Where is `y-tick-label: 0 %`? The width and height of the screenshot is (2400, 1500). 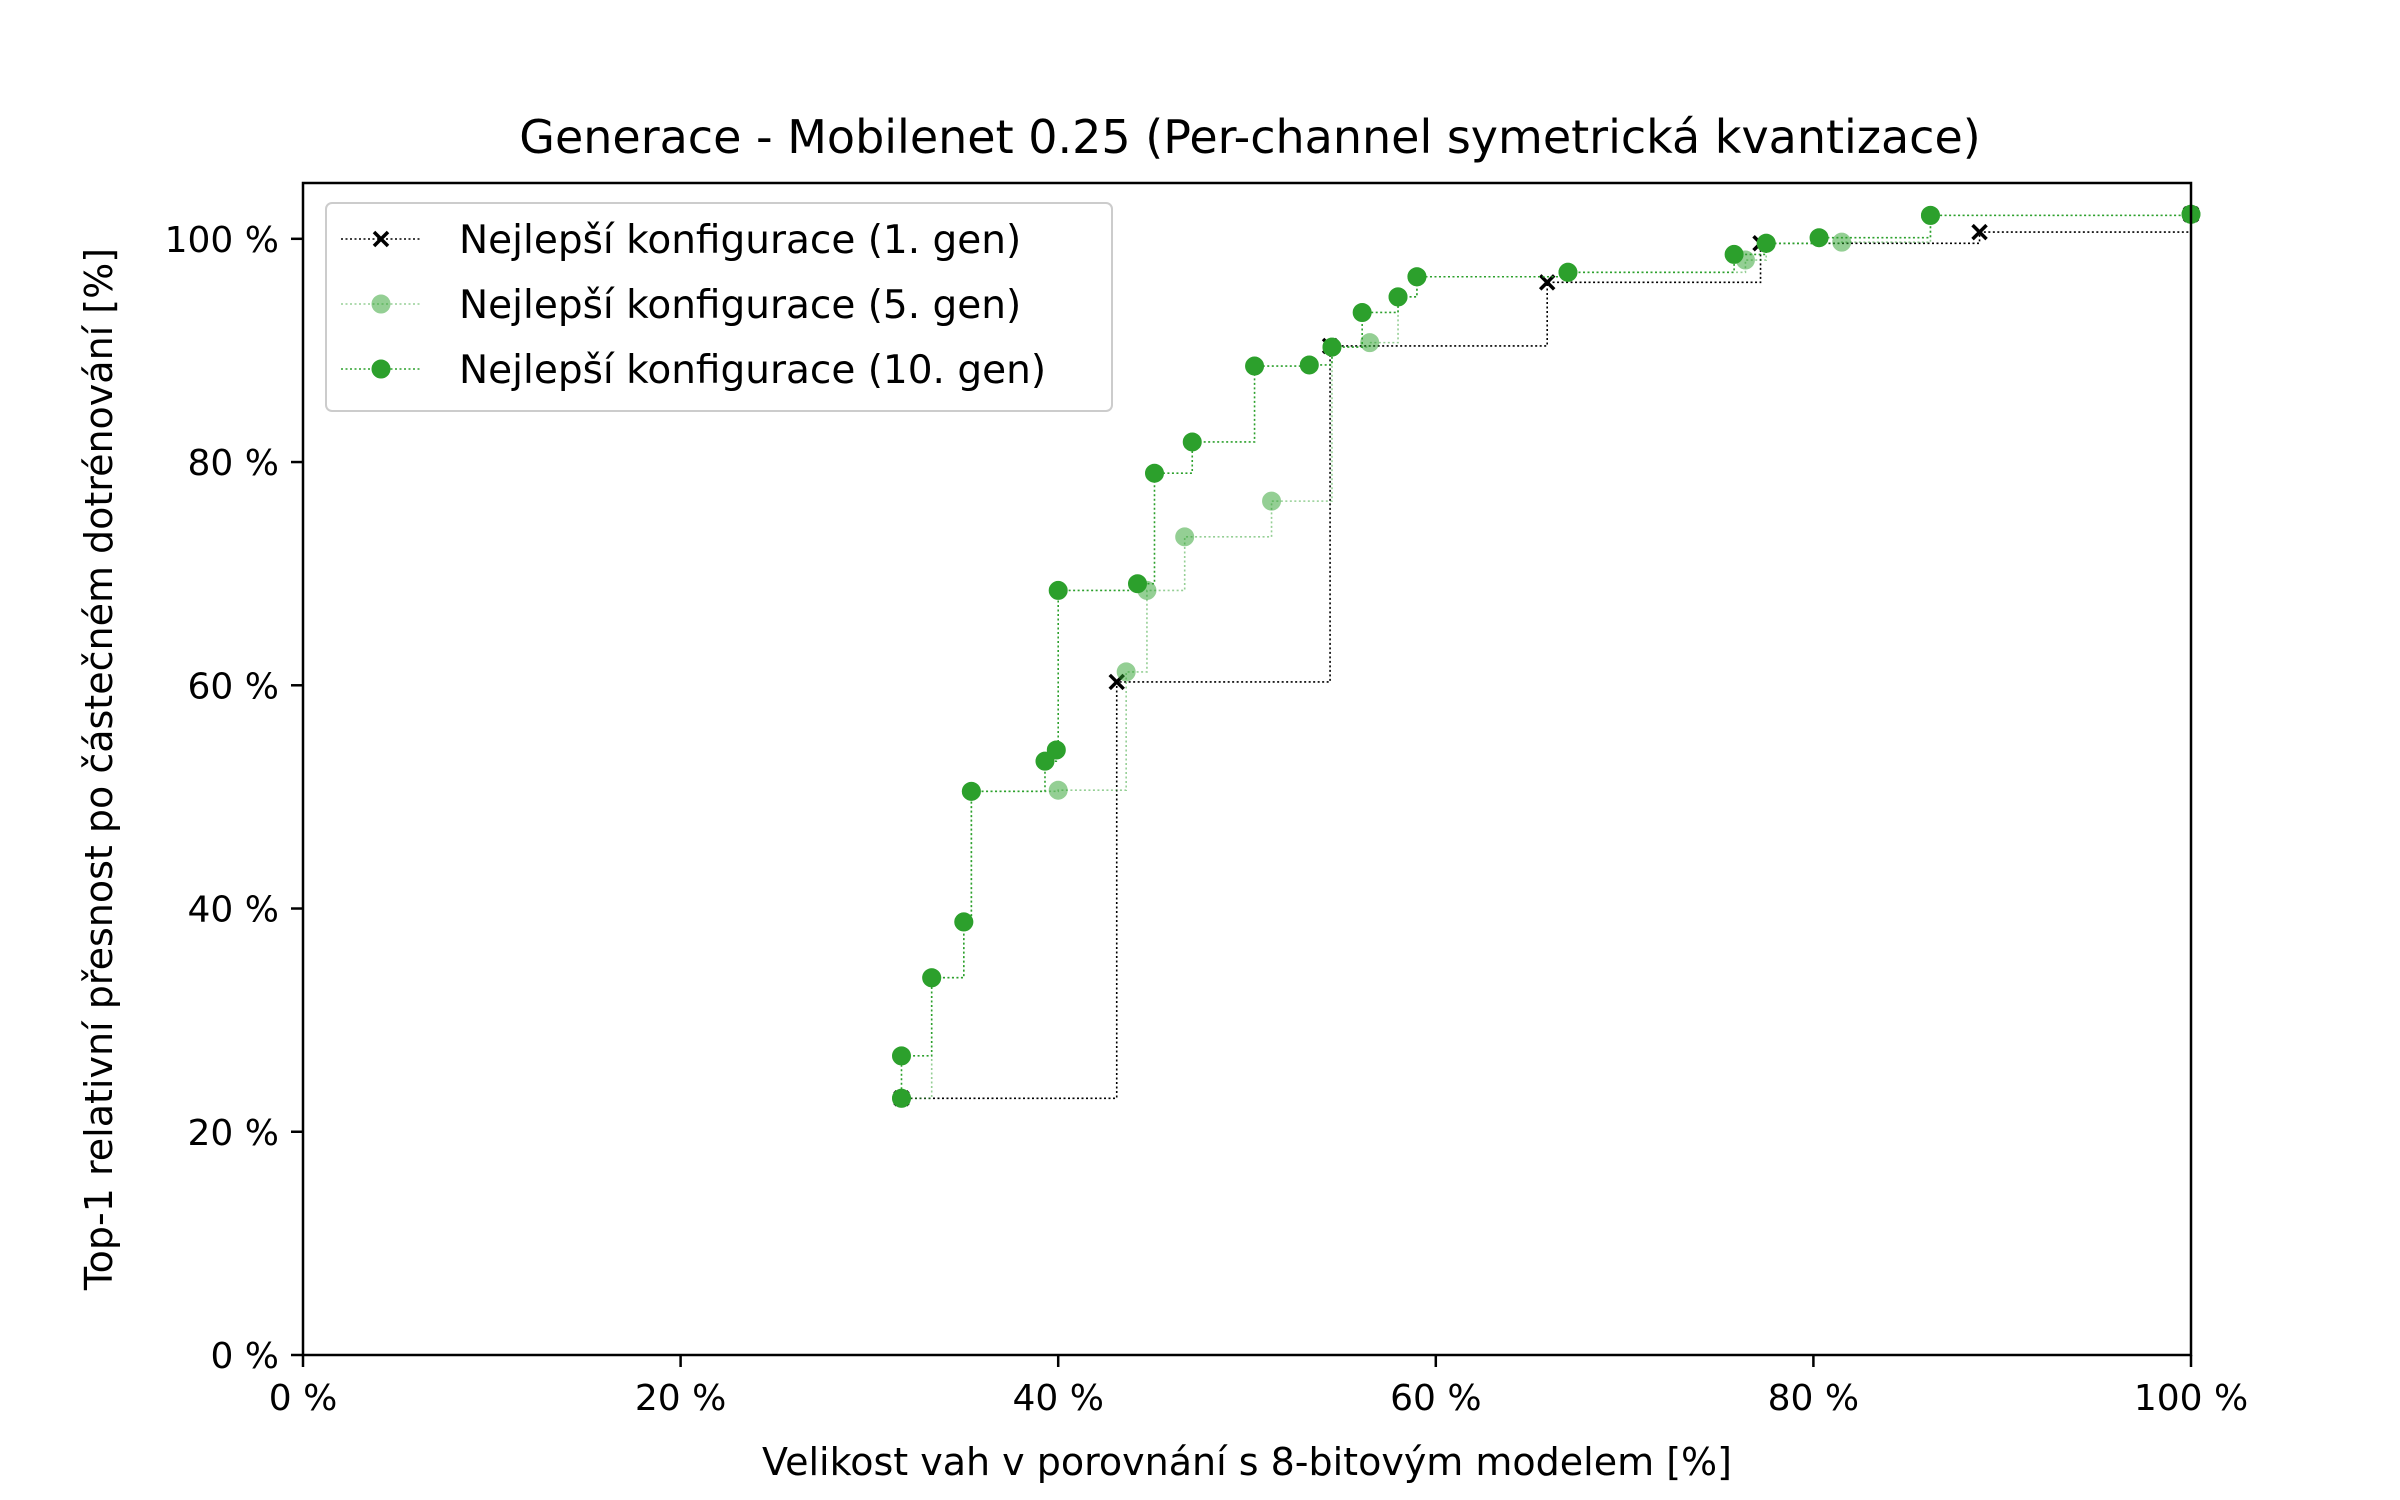 y-tick-label: 0 % is located at coordinates (244, 1356).